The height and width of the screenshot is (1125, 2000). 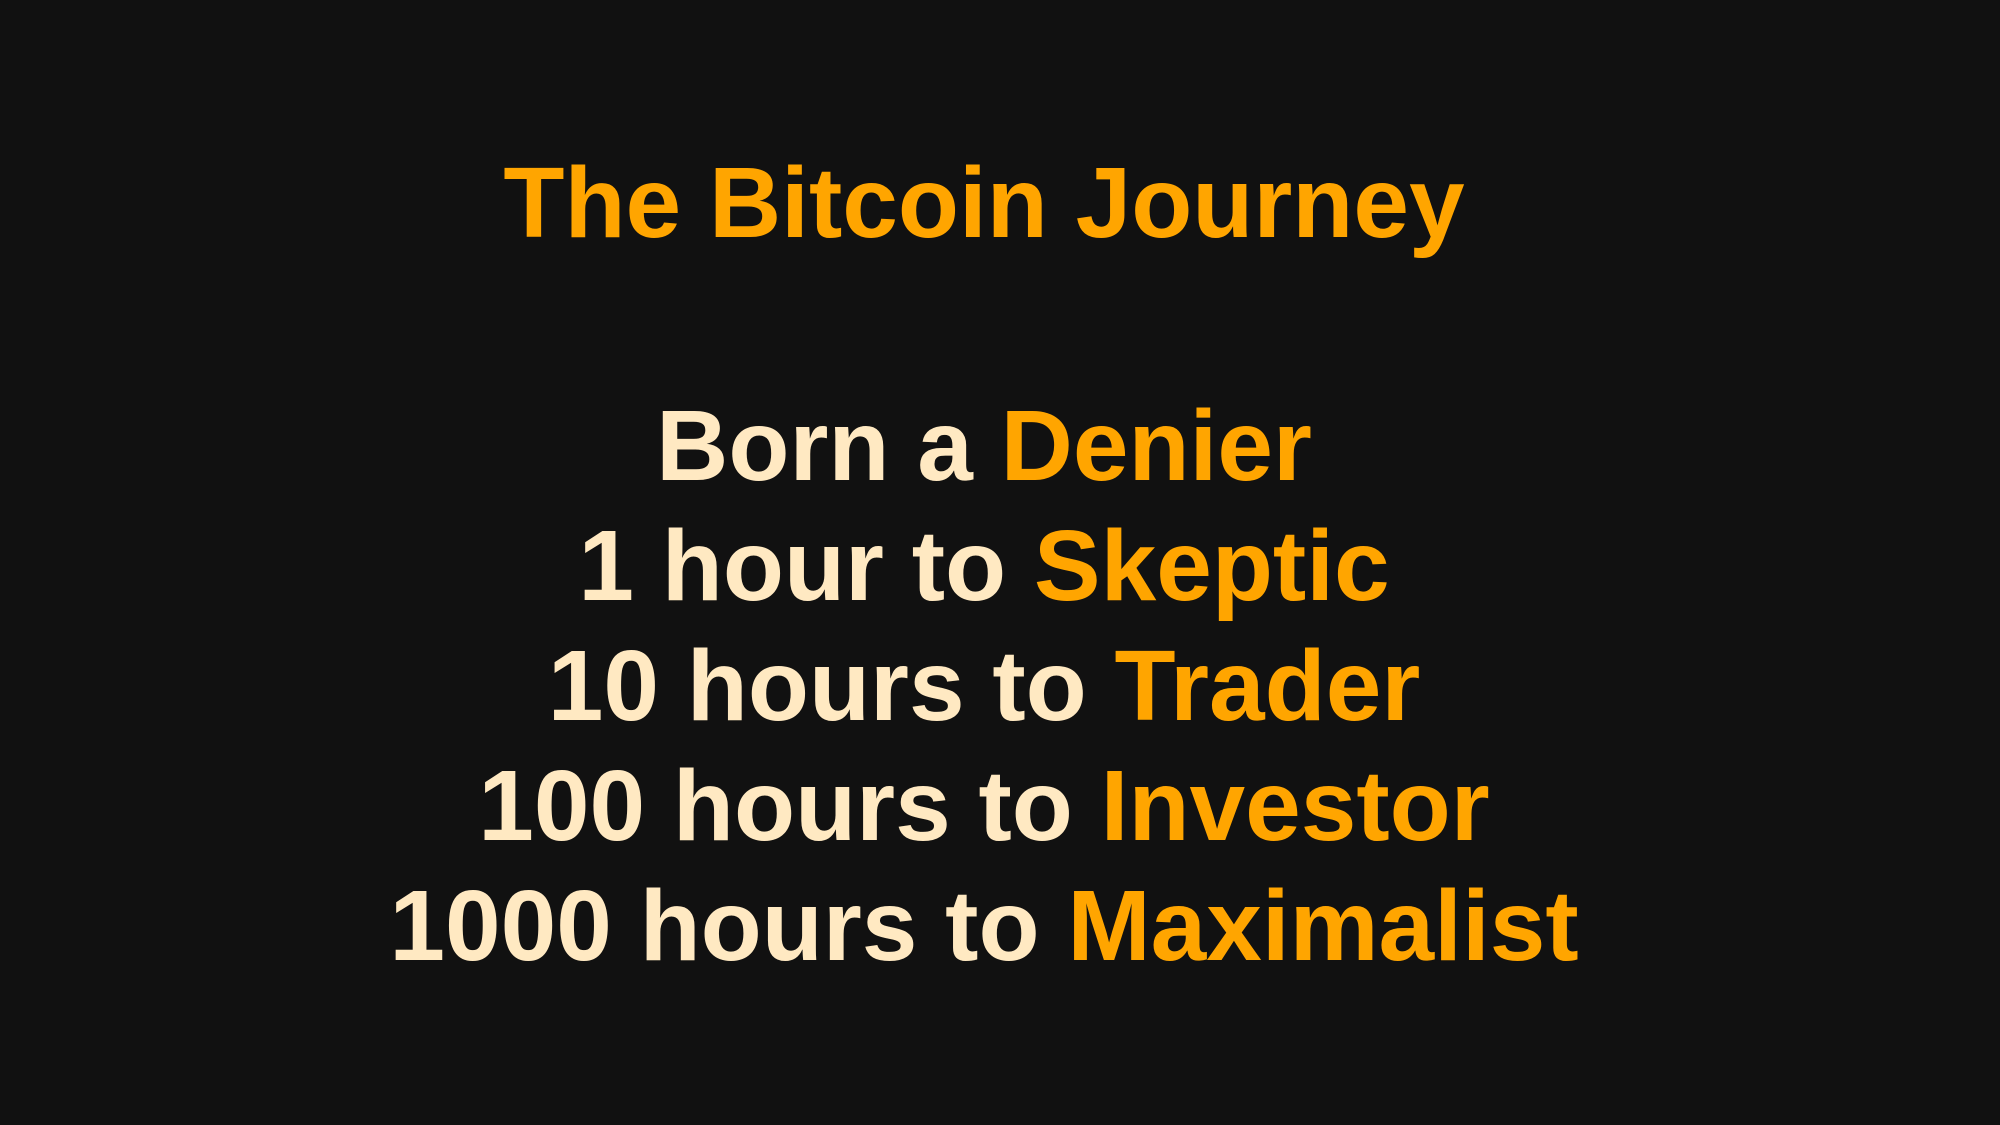 I want to click on journey-stage: Investor, so click(x=1295, y=806).